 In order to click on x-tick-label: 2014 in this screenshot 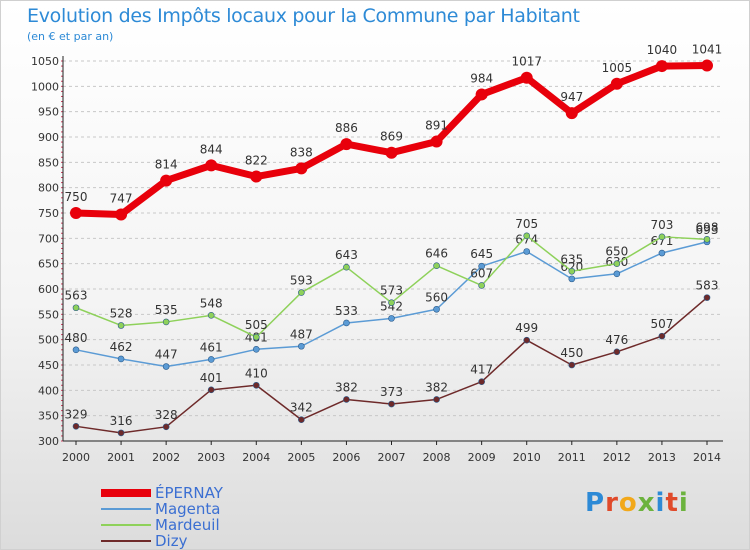, I will do `click(707, 457)`.